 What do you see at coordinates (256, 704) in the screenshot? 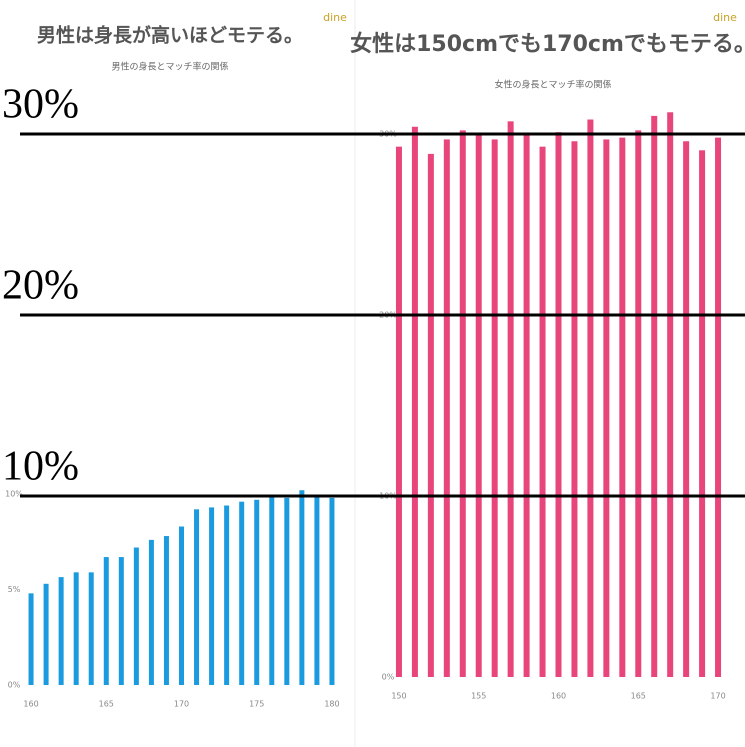
I see `x-tick-label: 175` at bounding box center [256, 704].